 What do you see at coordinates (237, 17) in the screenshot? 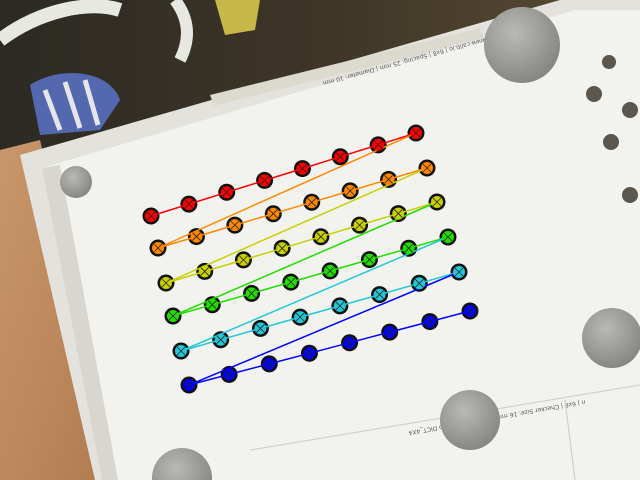
I see `yellow-object` at bounding box center [237, 17].